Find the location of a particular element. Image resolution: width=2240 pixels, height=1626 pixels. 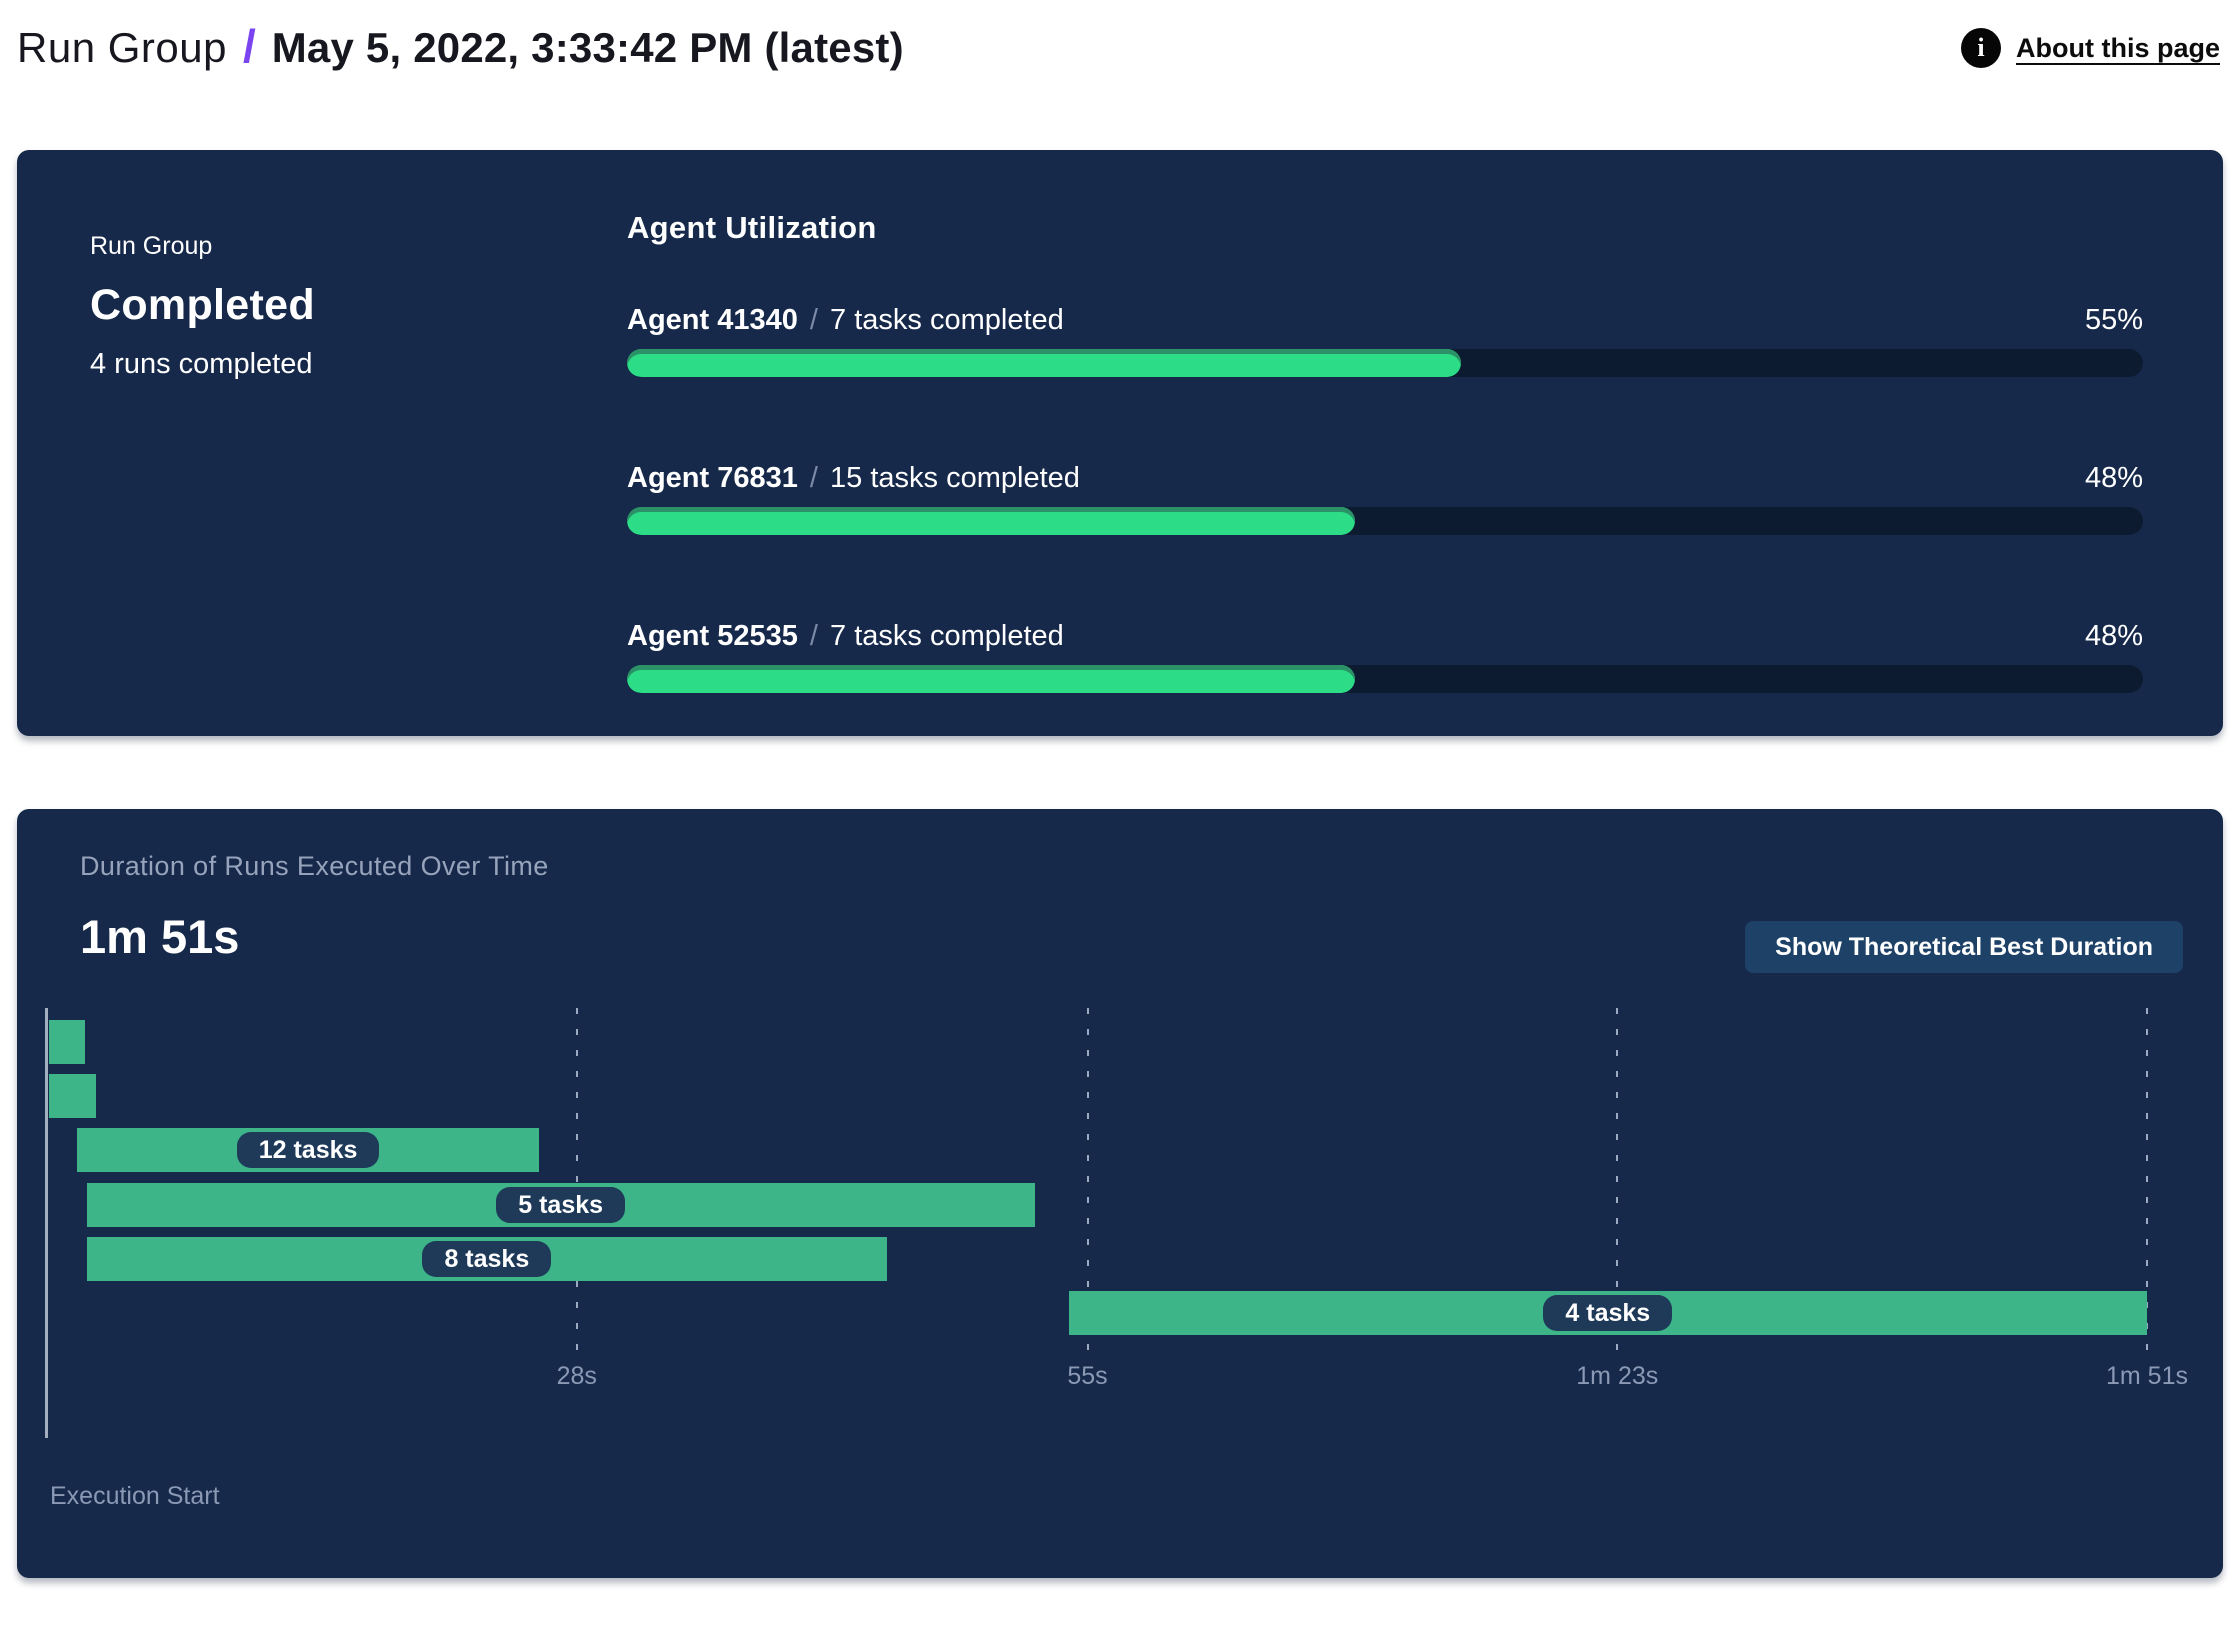

about-page-link: About this page is located at coordinates (2118, 47).